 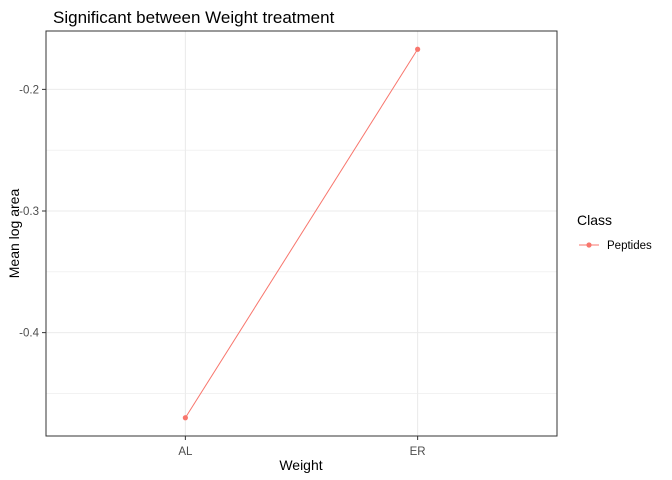 I want to click on x-axis-ticks: AL ER, so click(x=302, y=447).